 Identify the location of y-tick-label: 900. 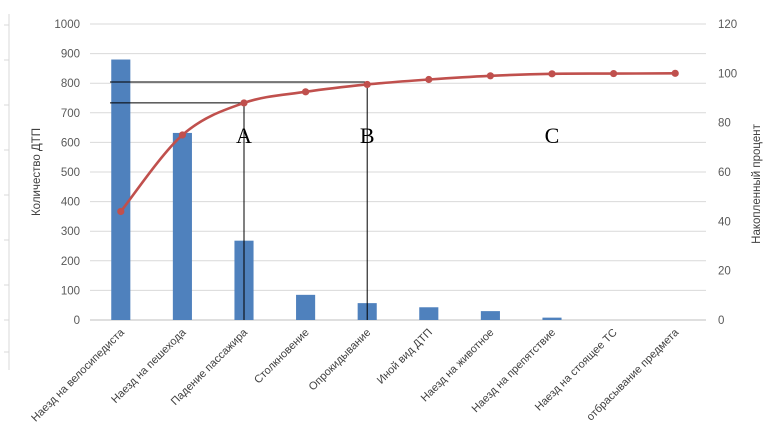
(70, 55).